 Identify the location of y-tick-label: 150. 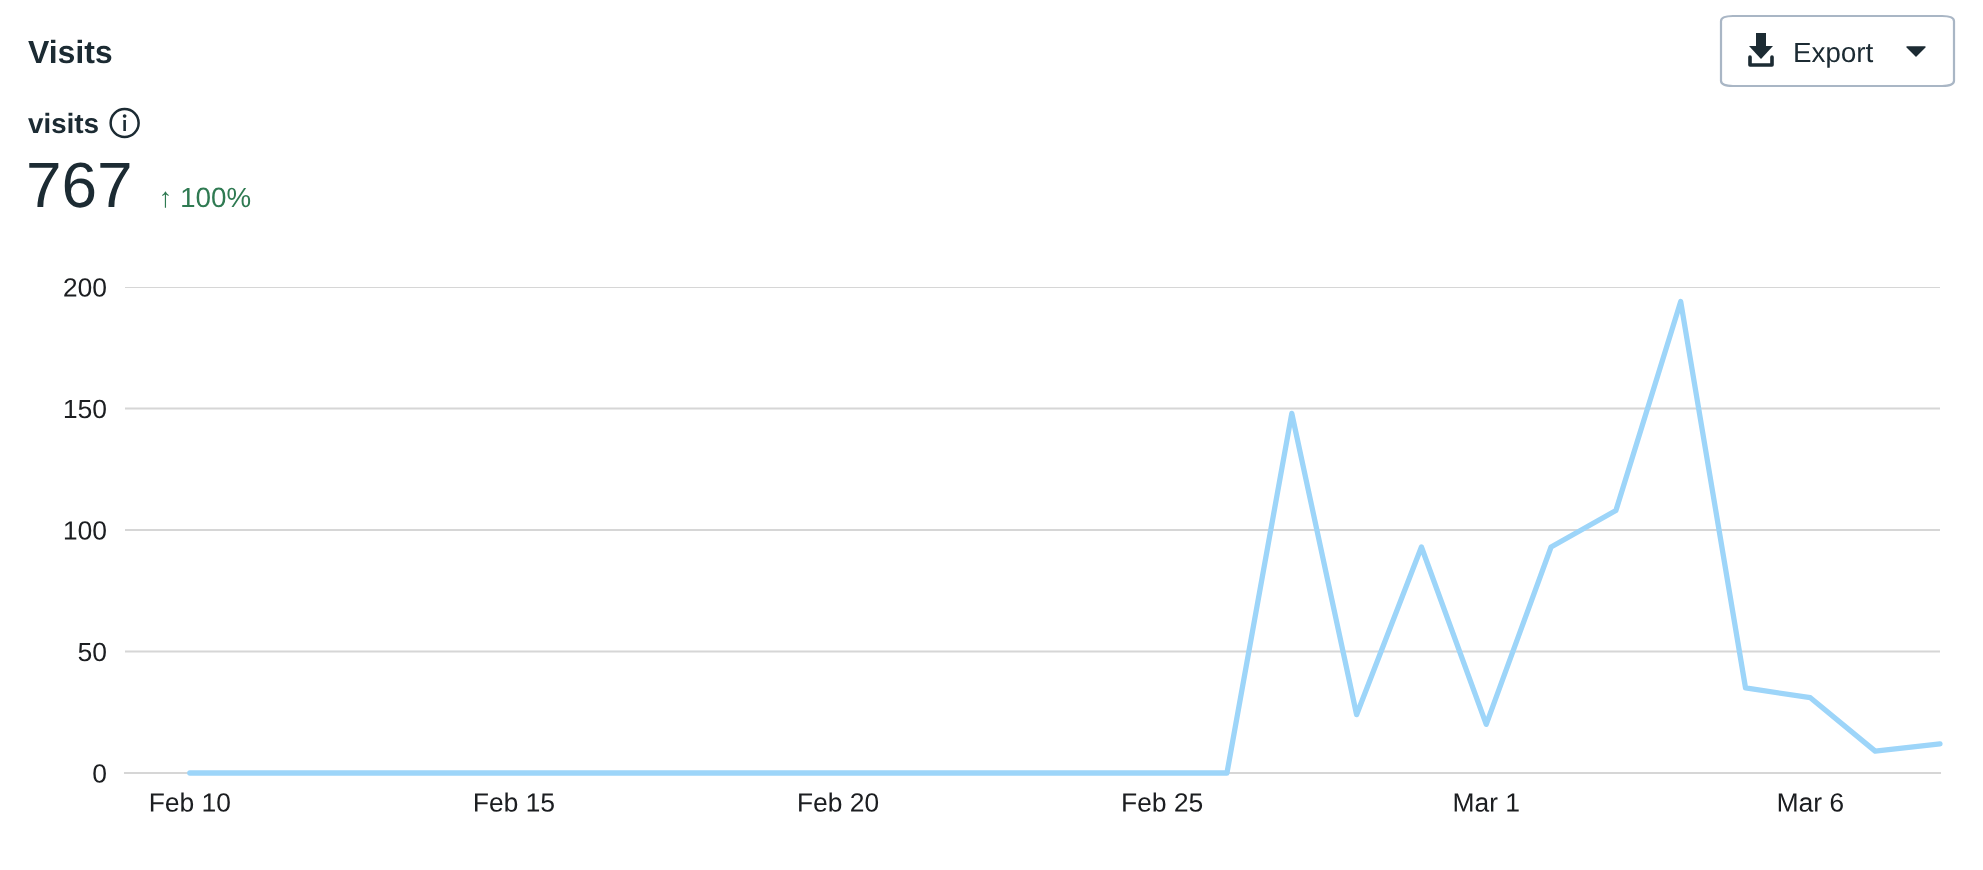
(85, 409).